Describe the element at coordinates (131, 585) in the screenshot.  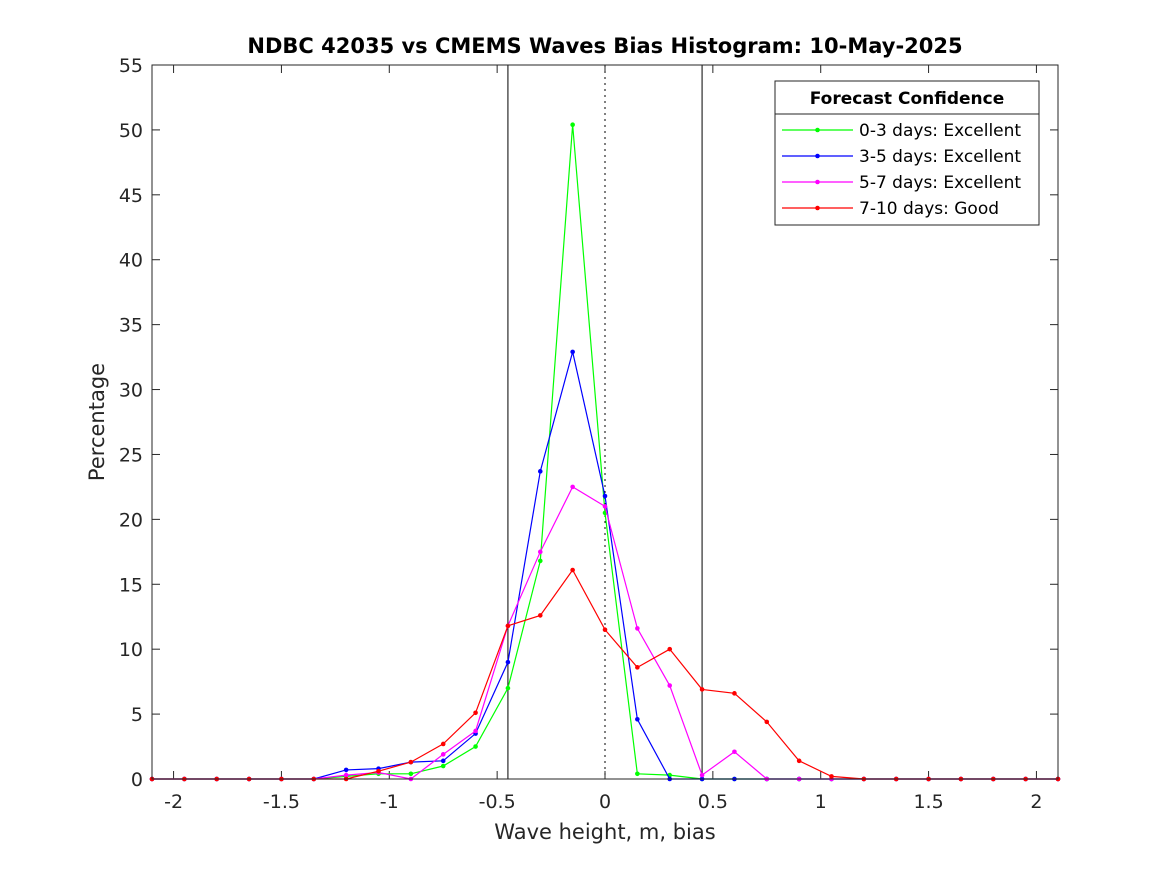
I see `y-tick-label: 15` at that location.